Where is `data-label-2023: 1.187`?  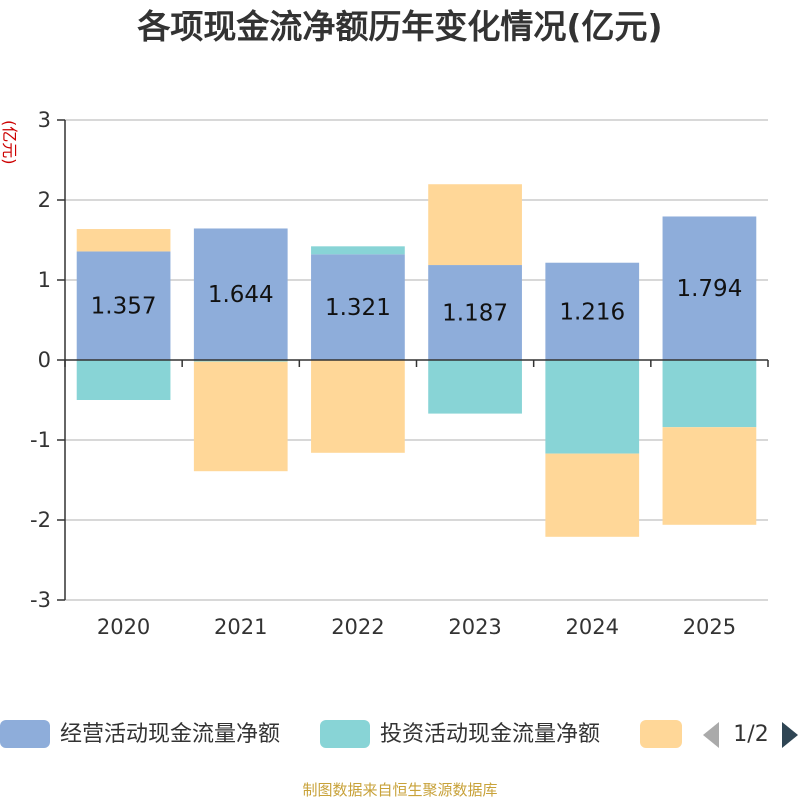
data-label-2023: 1.187 is located at coordinates (475, 314).